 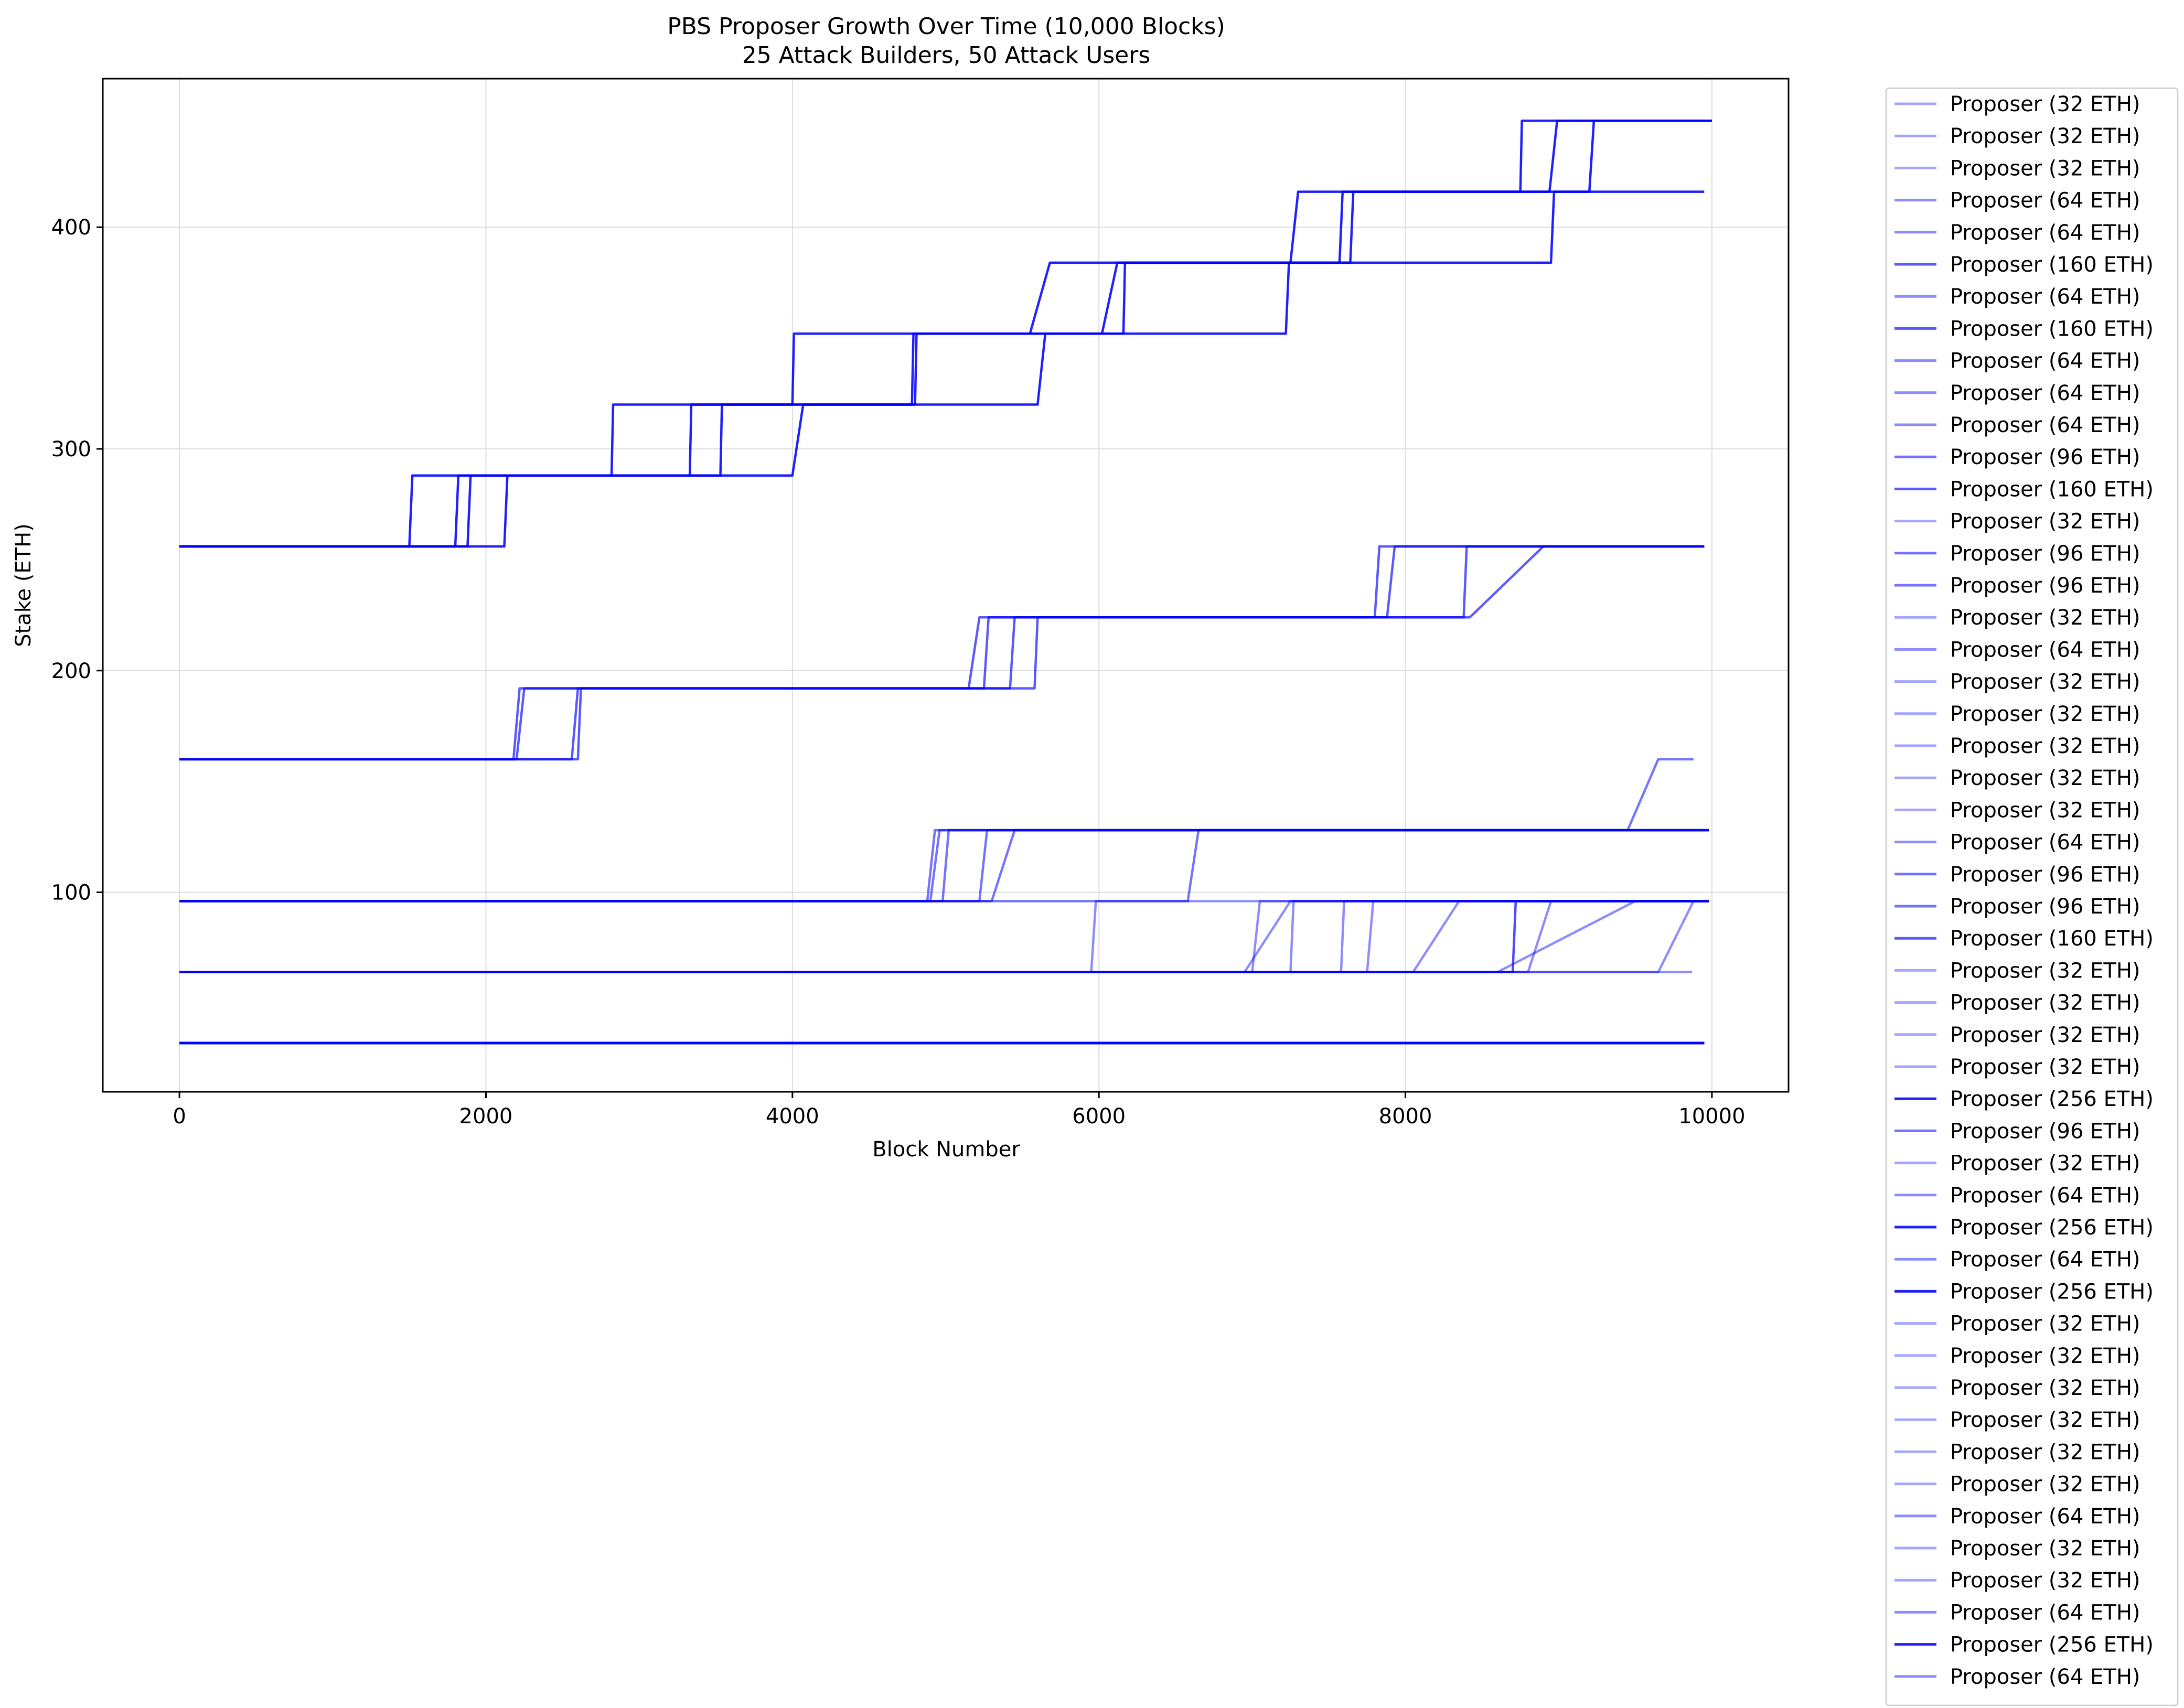 What do you see at coordinates (71, 228) in the screenshot?
I see `y-tick-label: 400` at bounding box center [71, 228].